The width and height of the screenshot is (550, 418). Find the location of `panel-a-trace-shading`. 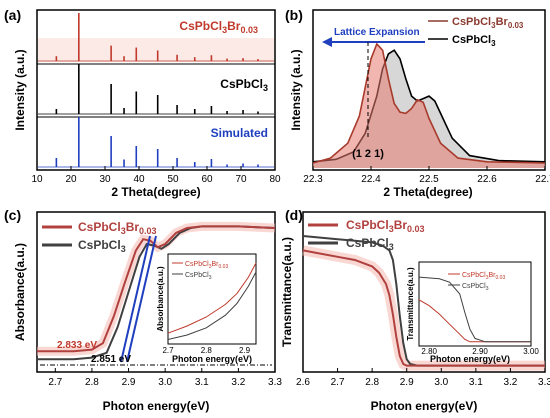

panel-a-trace-shading is located at coordinates (156, 50).